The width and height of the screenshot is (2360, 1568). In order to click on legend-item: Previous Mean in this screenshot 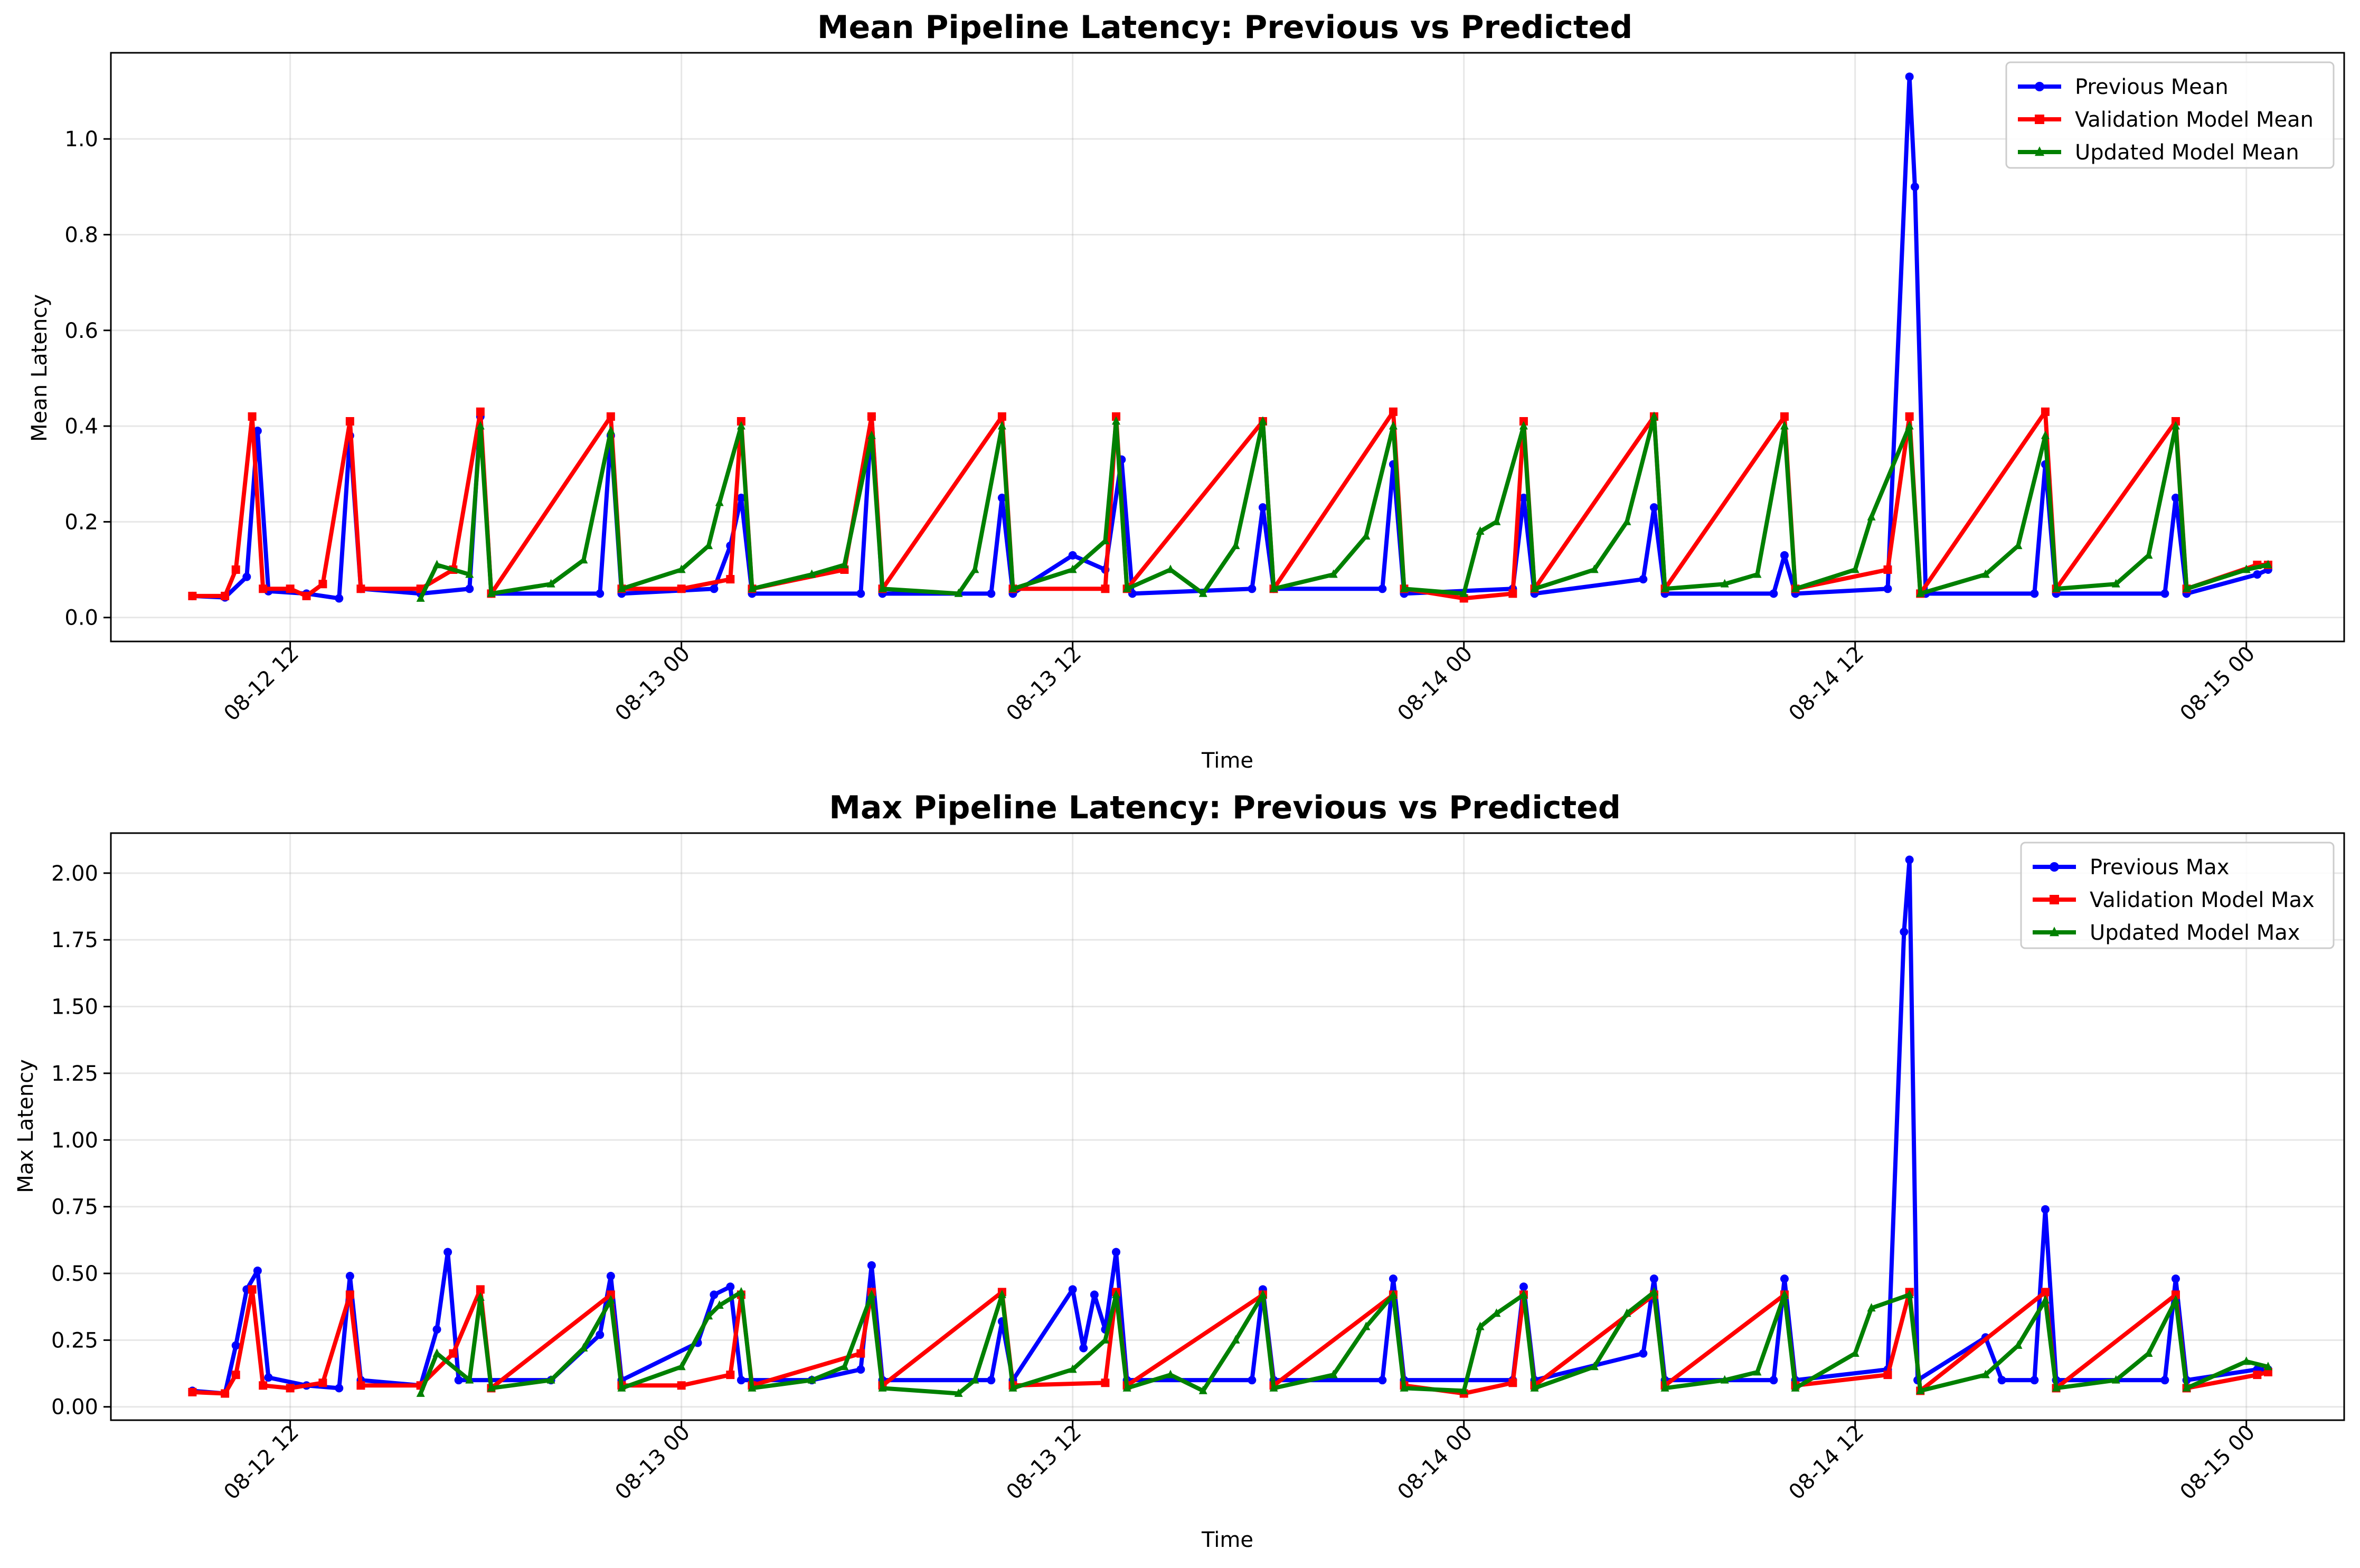, I will do `click(2123, 87)`.